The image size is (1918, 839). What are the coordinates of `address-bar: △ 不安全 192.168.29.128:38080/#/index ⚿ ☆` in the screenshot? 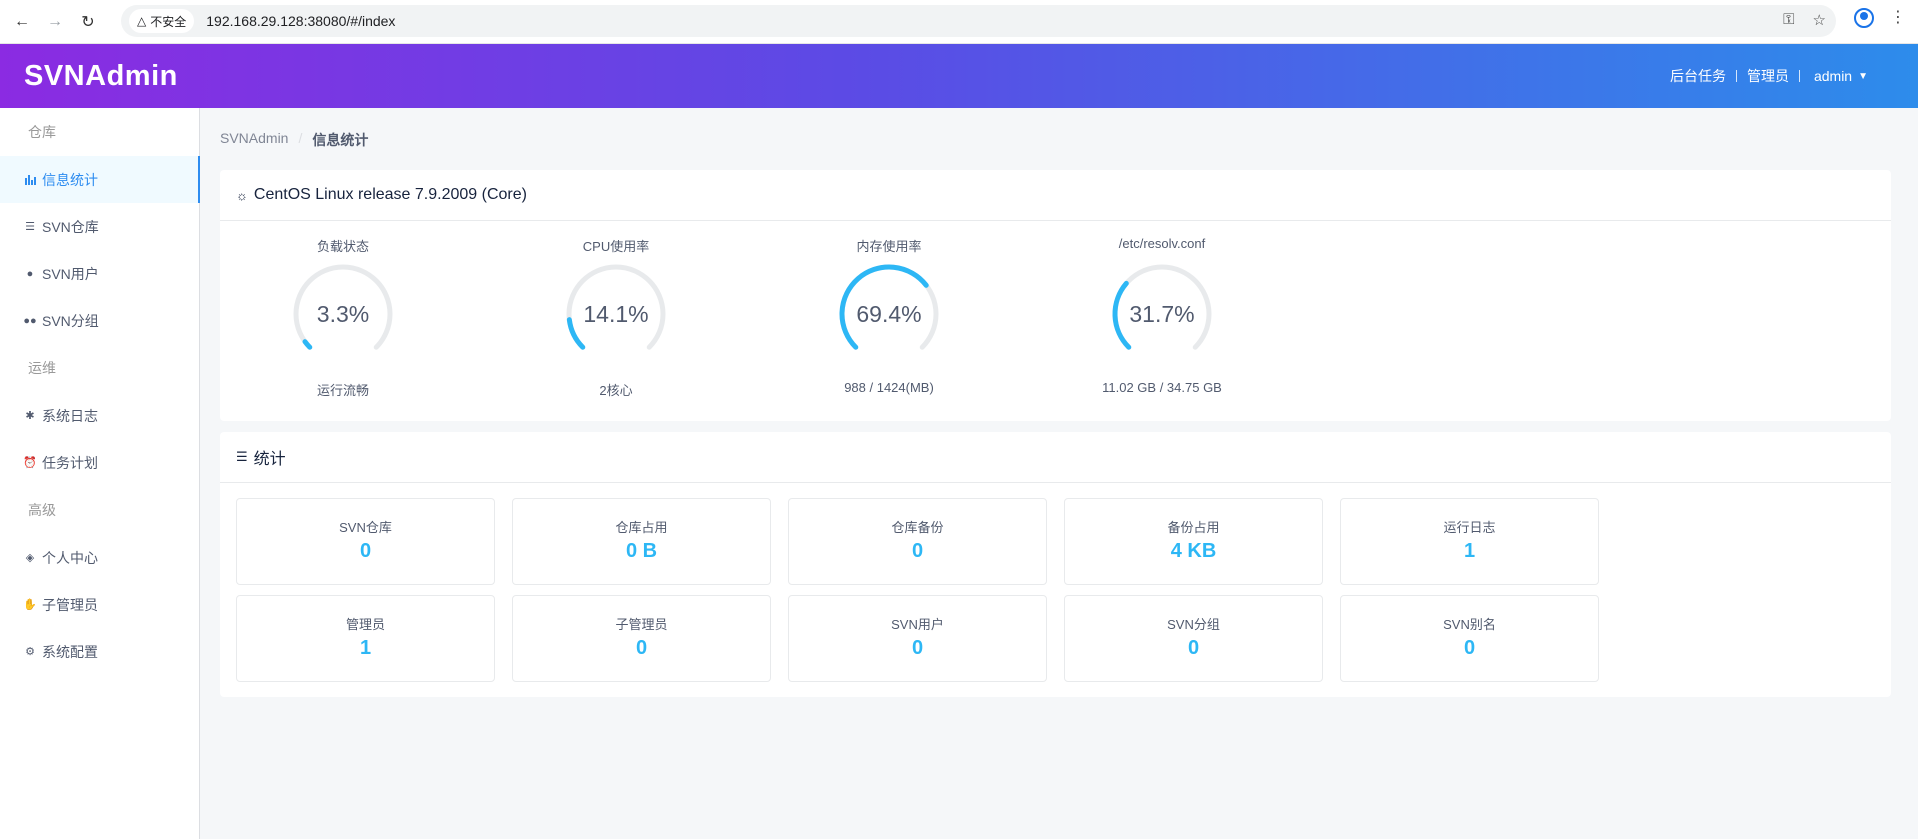 It's located at (978, 21).